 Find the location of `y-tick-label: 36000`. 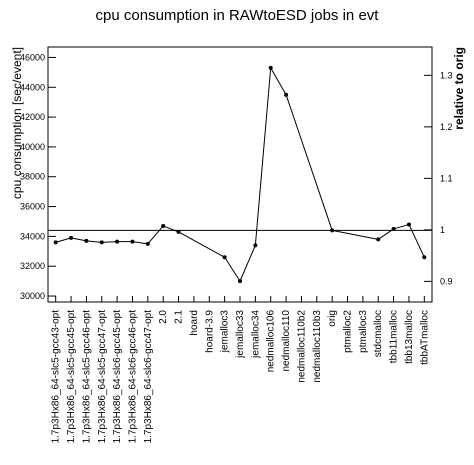

y-tick-label: 36000 is located at coordinates (32, 207).